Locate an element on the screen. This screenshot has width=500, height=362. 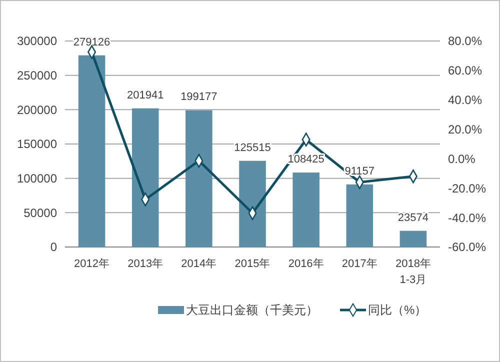
y2-tick-label: 20.0% is located at coordinates (465, 129).